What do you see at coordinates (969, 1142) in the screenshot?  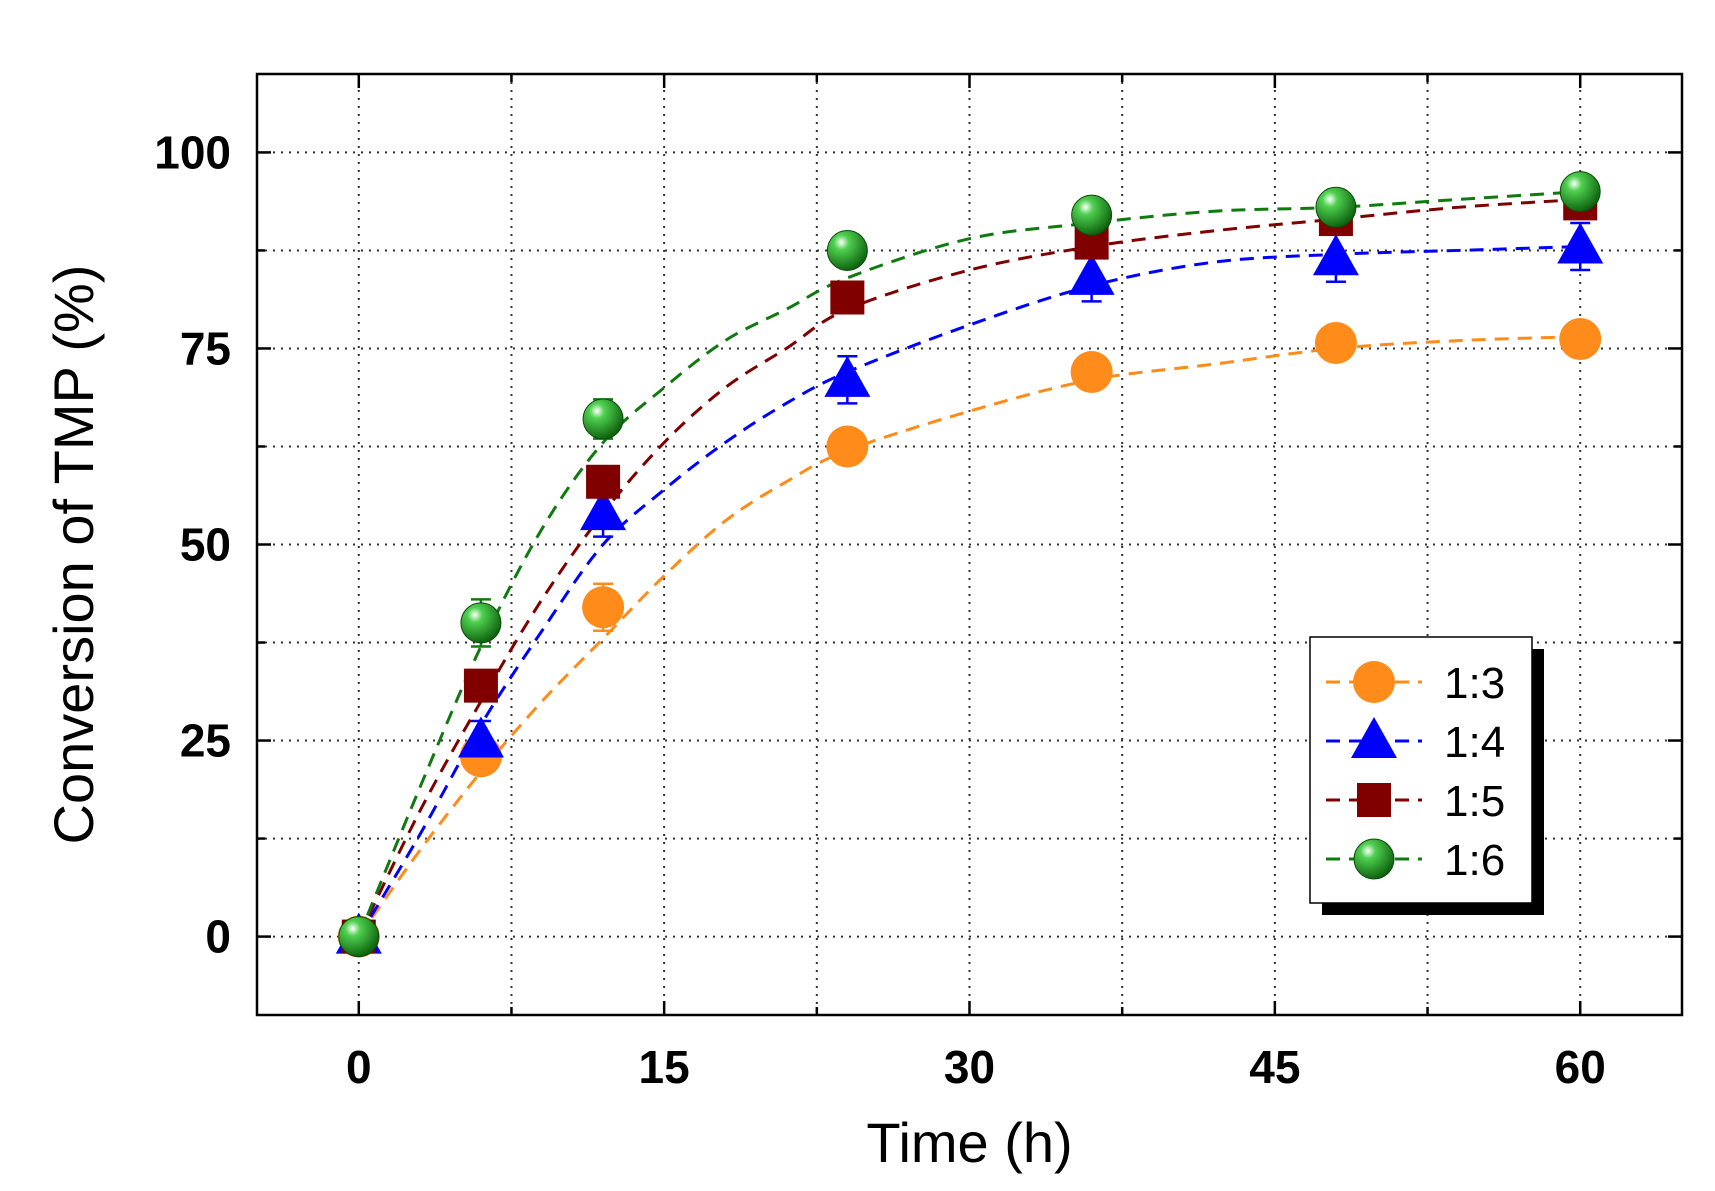 I see `x-axis-title: Time (h)` at bounding box center [969, 1142].